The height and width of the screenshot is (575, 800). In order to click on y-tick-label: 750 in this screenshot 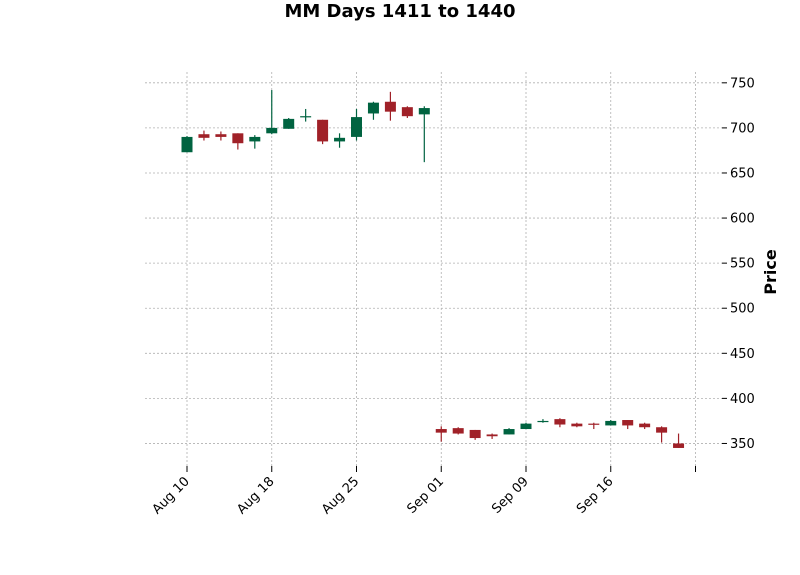, I will do `click(742, 83)`.